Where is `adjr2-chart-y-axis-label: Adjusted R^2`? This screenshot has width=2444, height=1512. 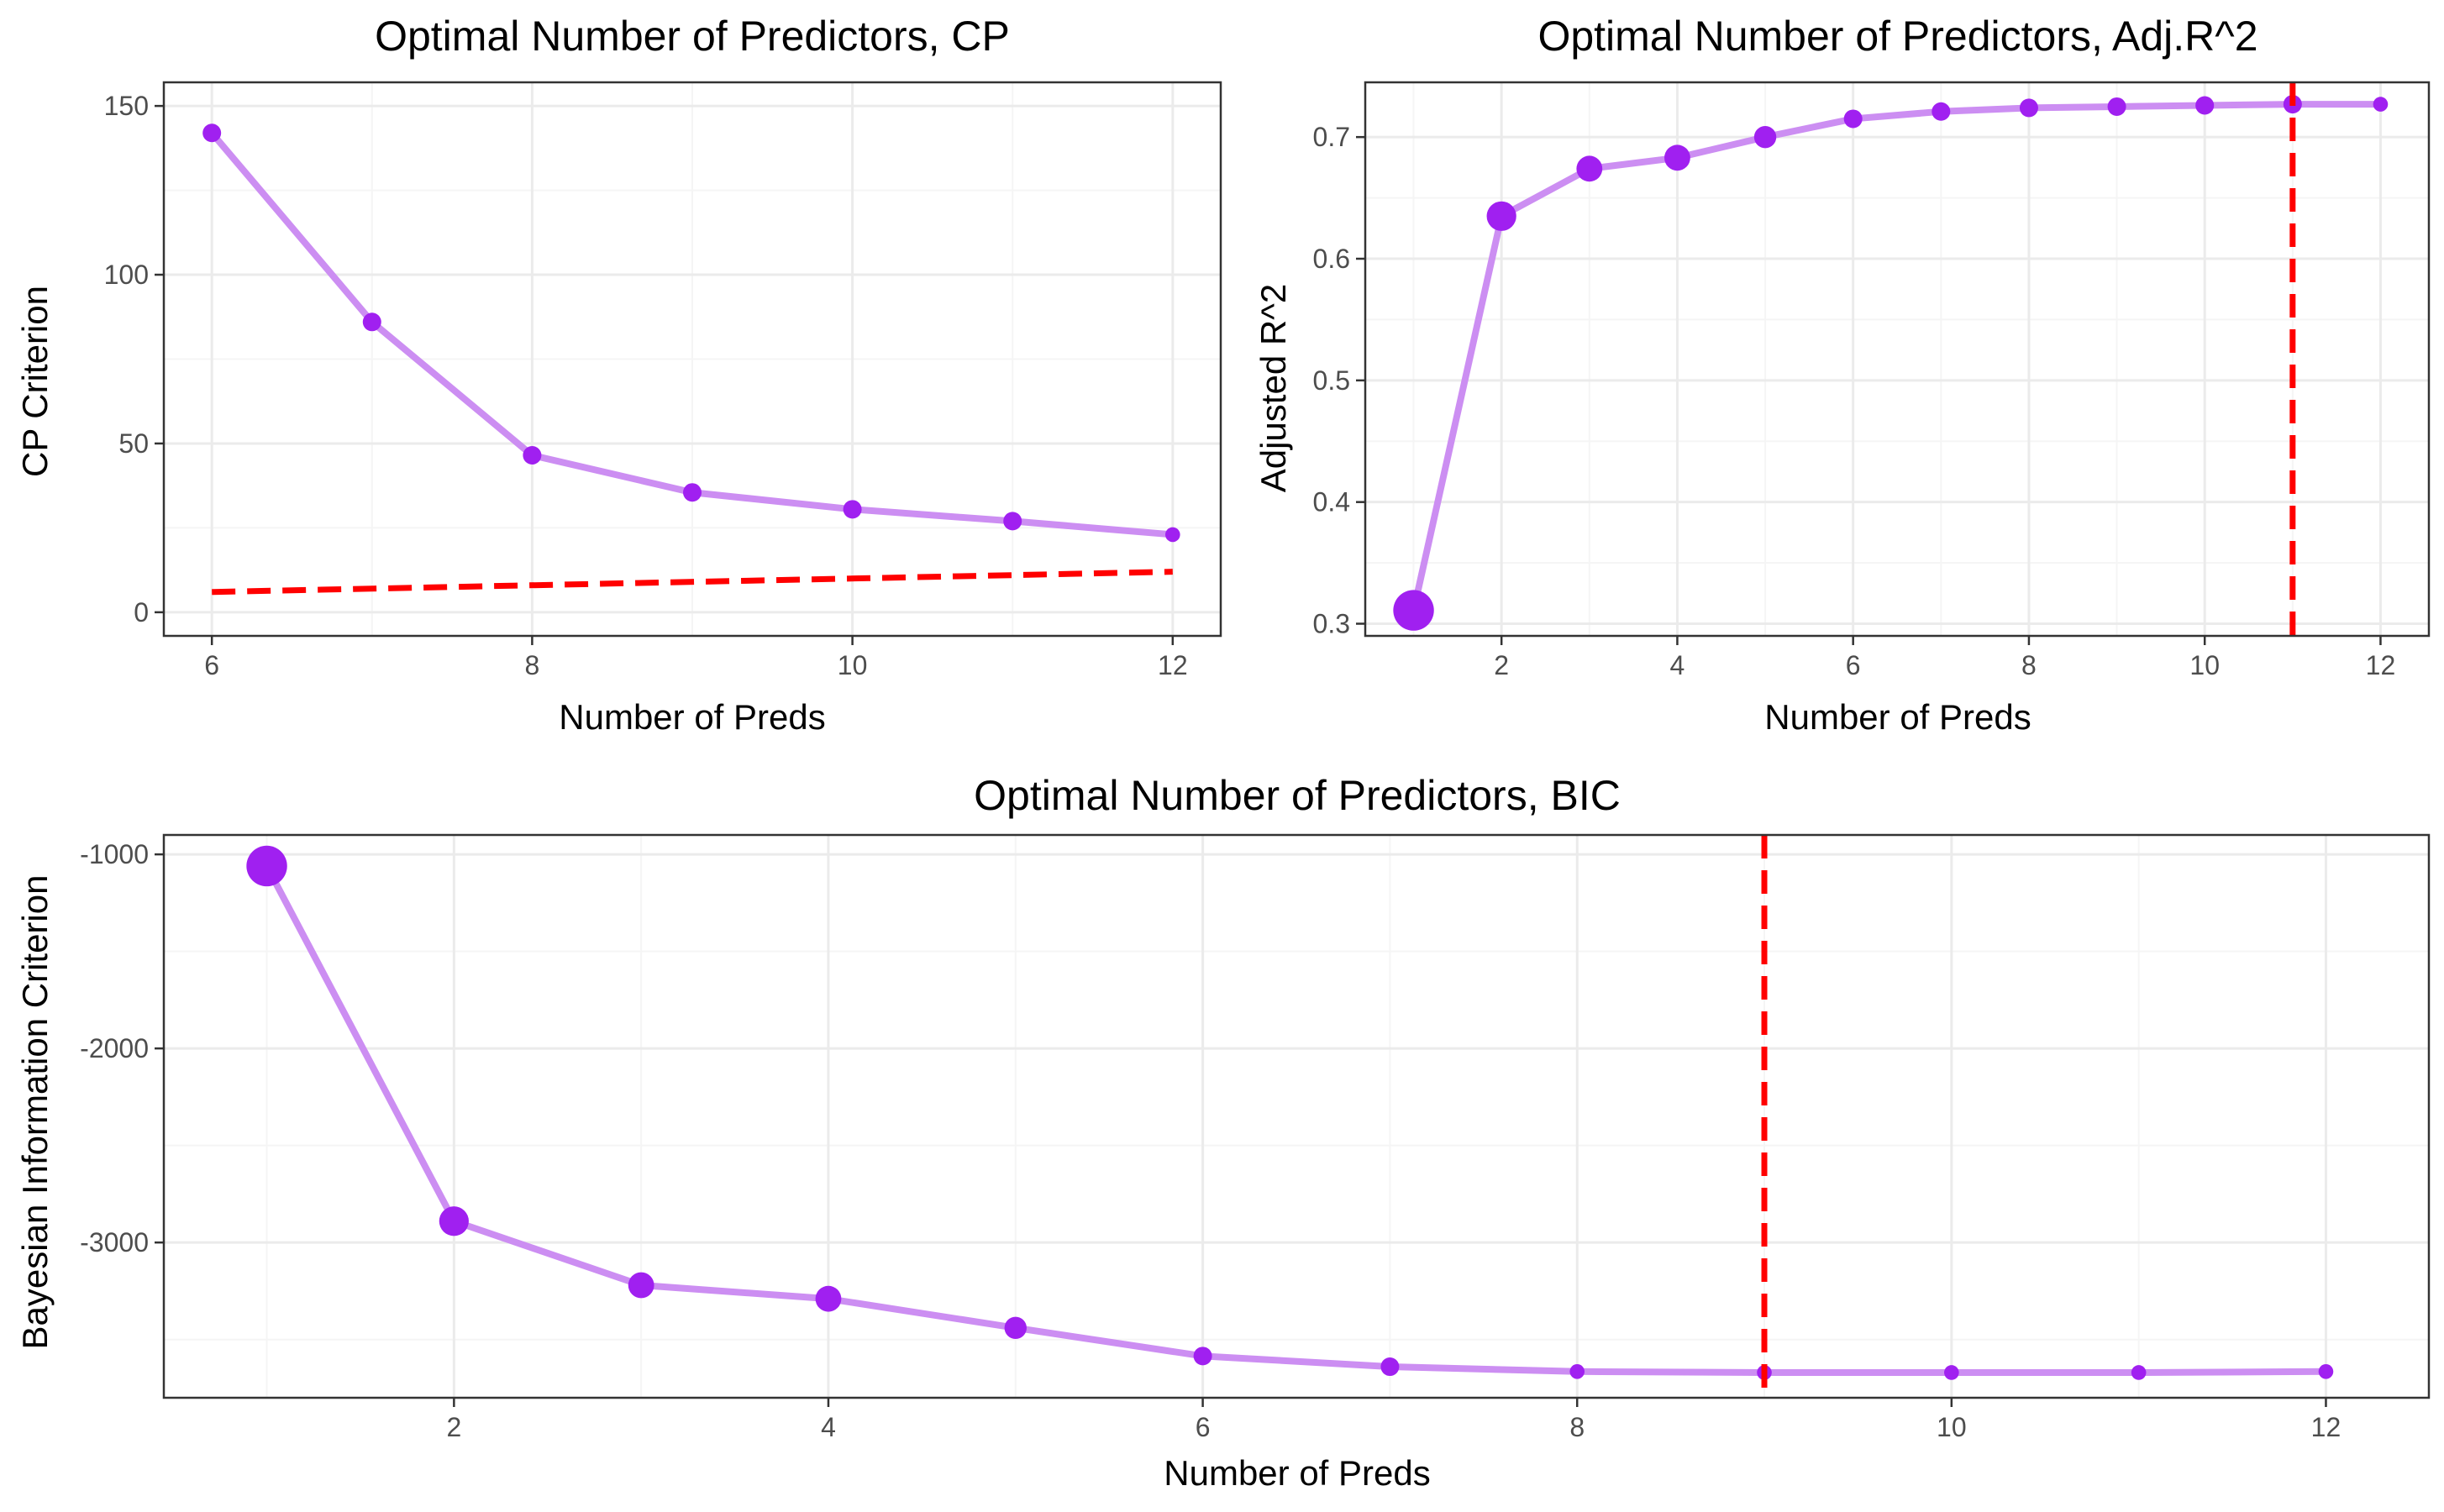
adjr2-chart-y-axis-label: Adjusted R^2 is located at coordinates (1273, 388).